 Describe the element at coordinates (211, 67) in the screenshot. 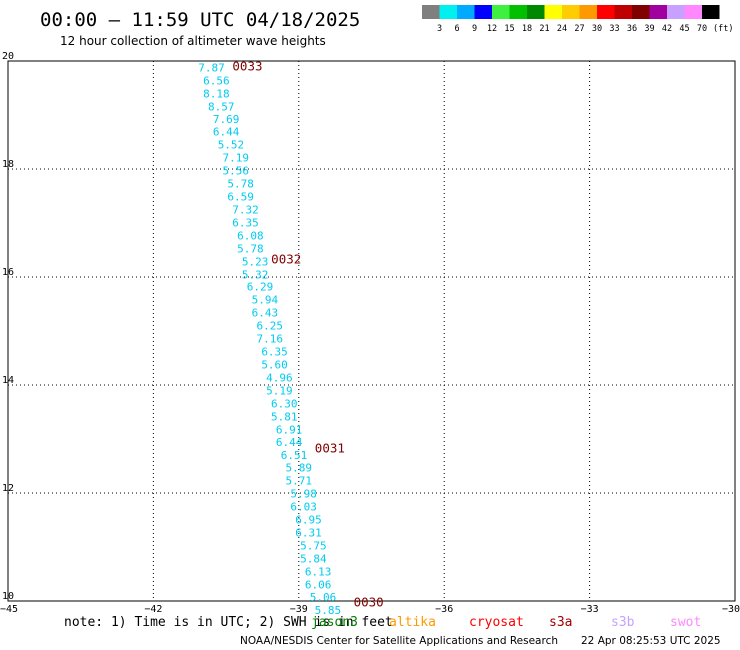

I see `wave-height-point: 7.87` at that location.